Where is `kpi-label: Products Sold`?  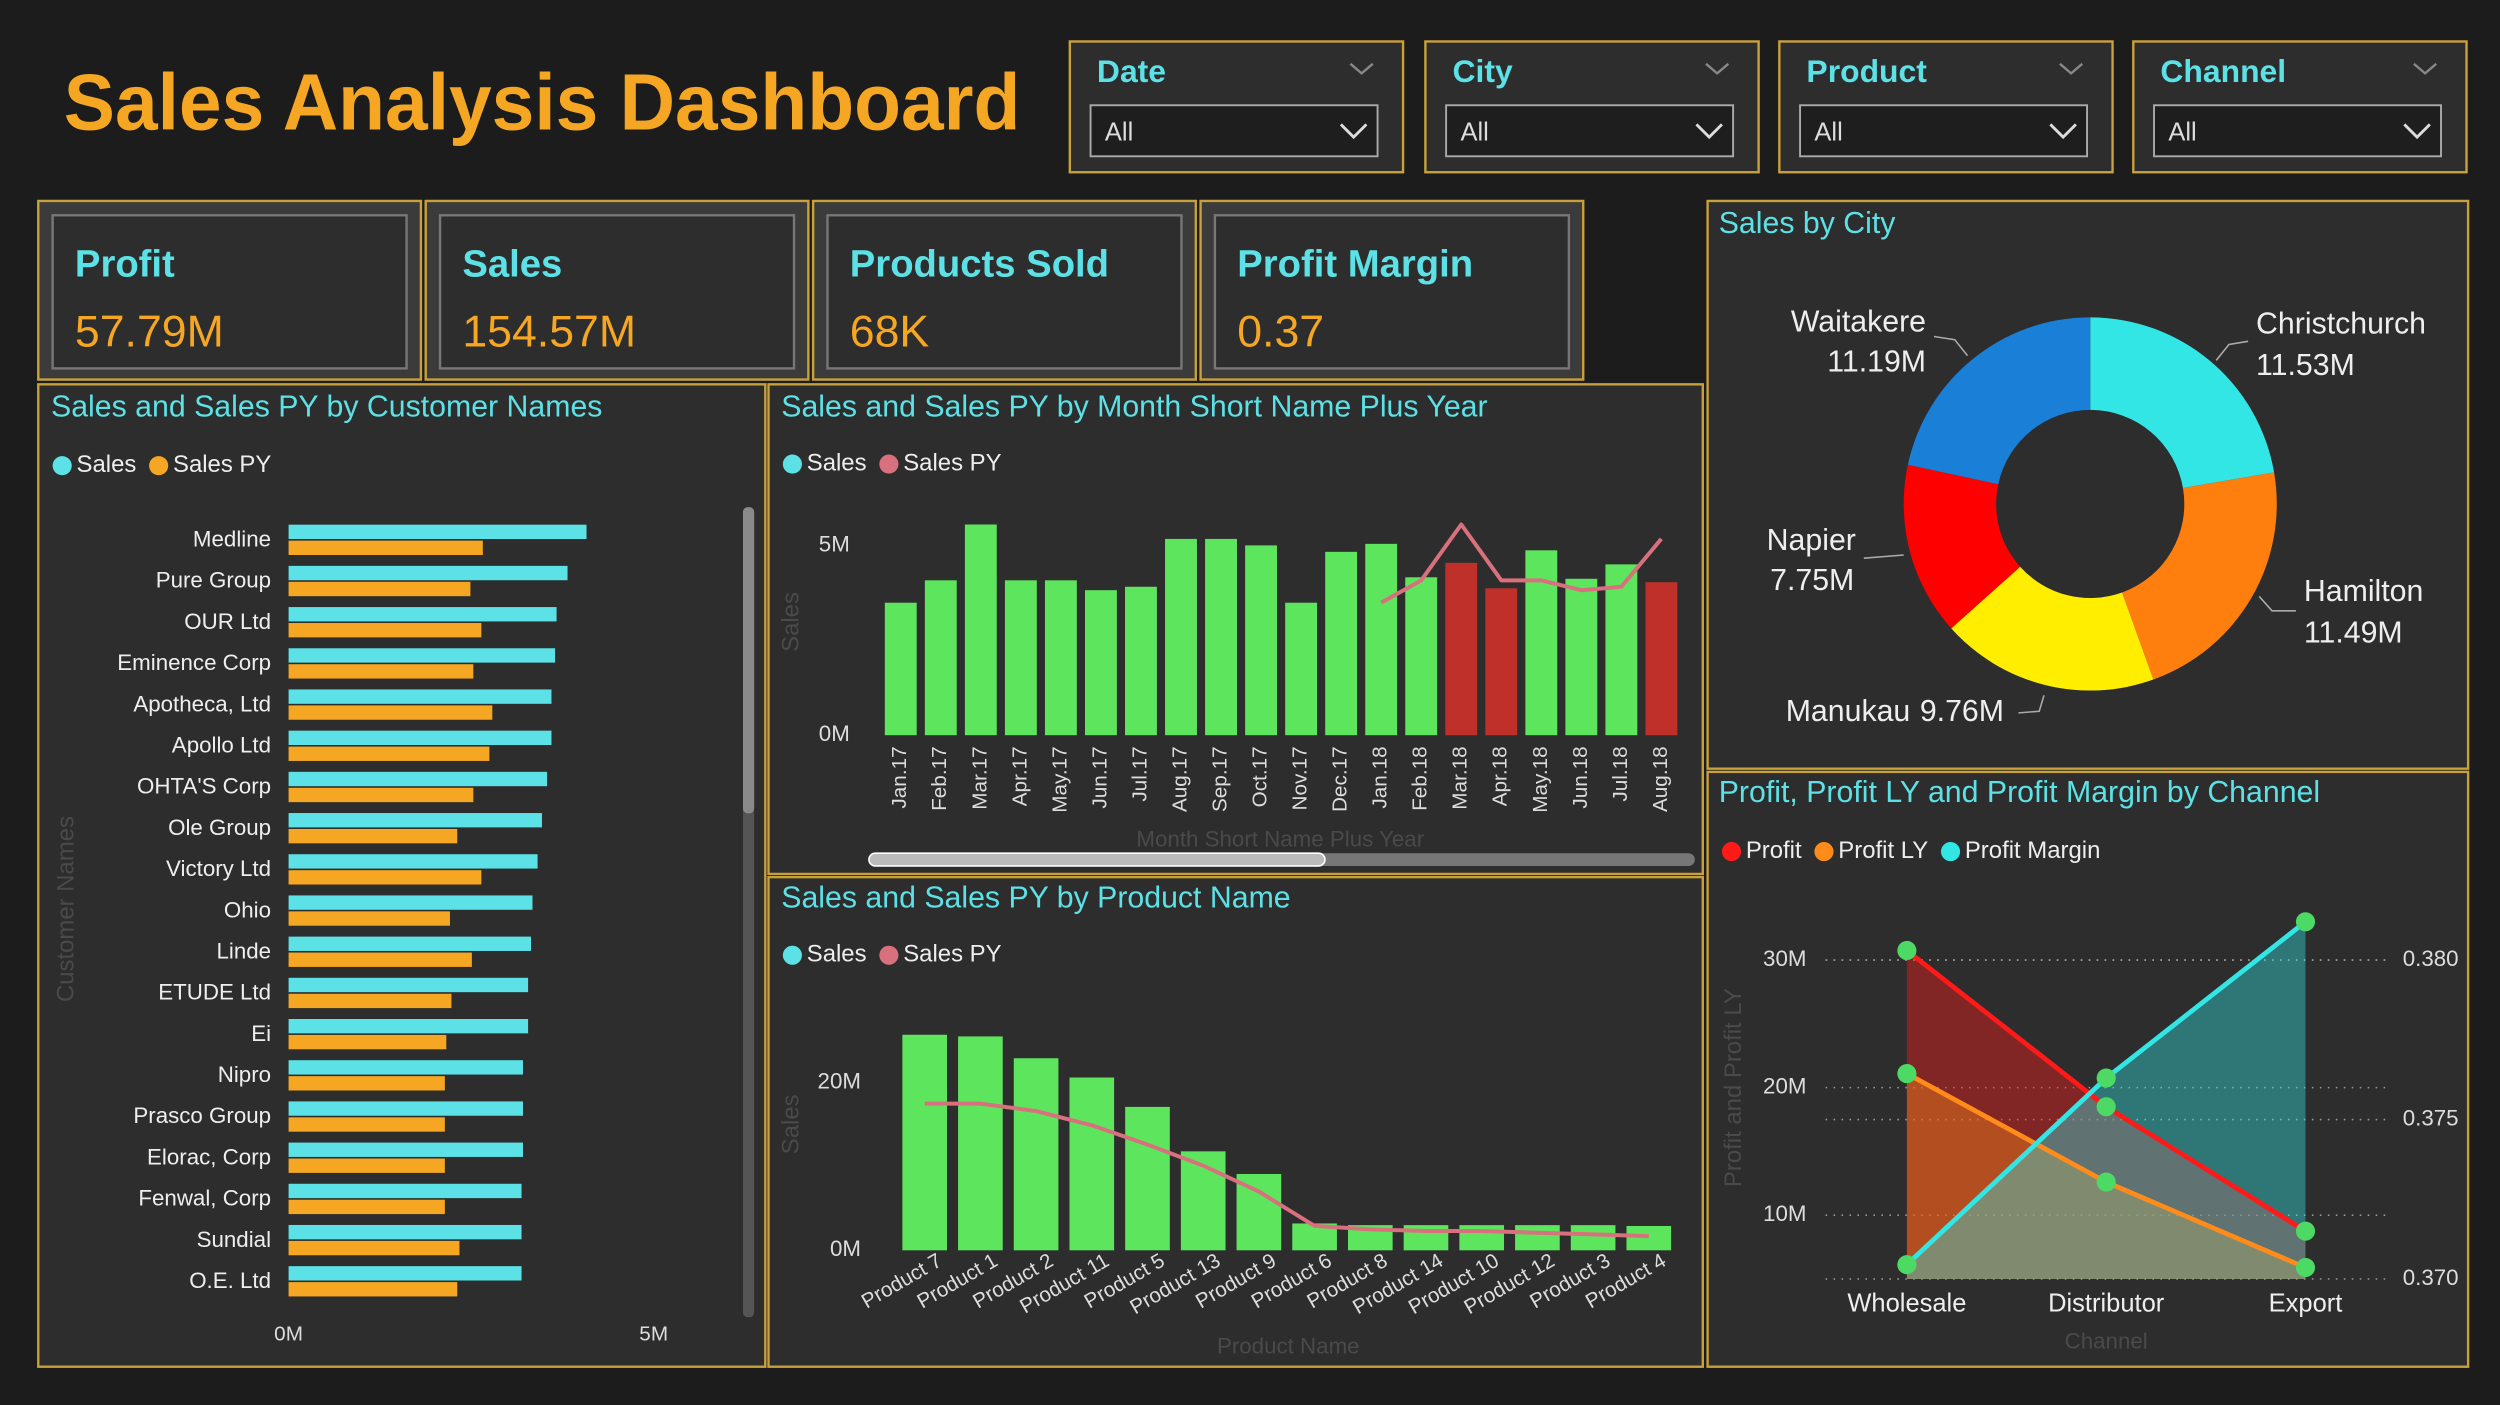
kpi-label: Products Sold is located at coordinates (979, 263).